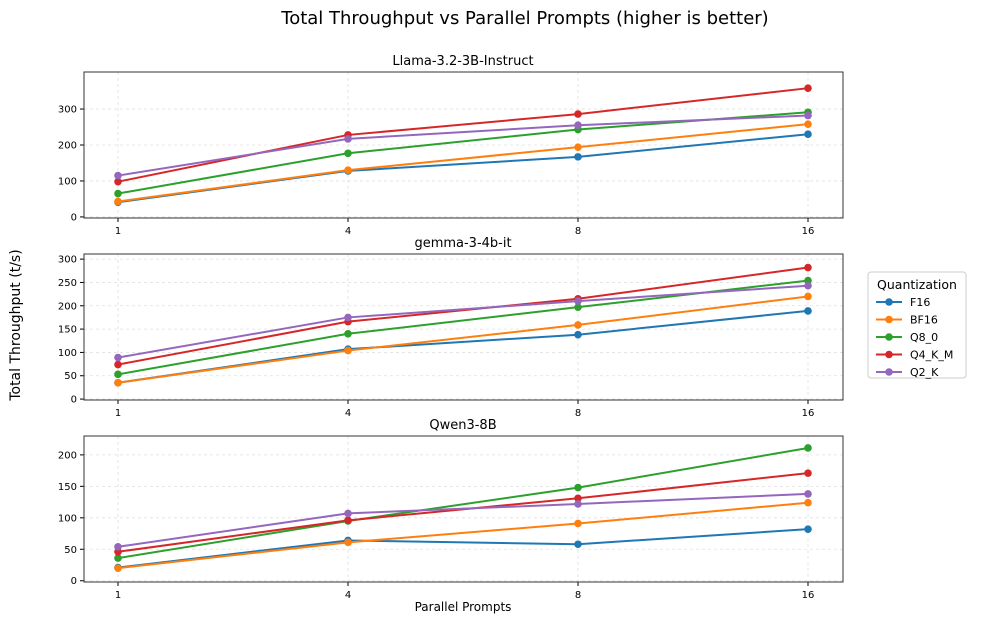 The image size is (999, 625). I want to click on series-line-q4_k_m, so click(463, 135).